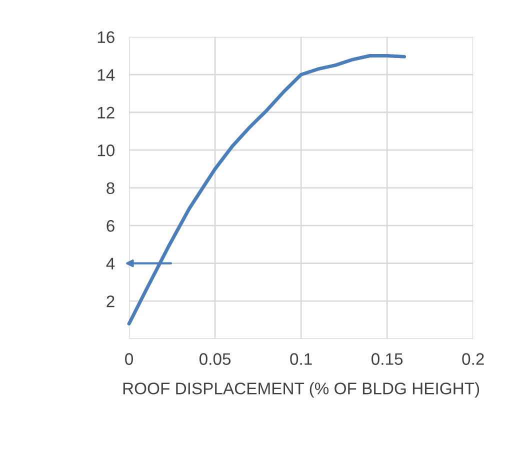 The height and width of the screenshot is (461, 506). I want to click on y-tick-label: 8, so click(110, 188).